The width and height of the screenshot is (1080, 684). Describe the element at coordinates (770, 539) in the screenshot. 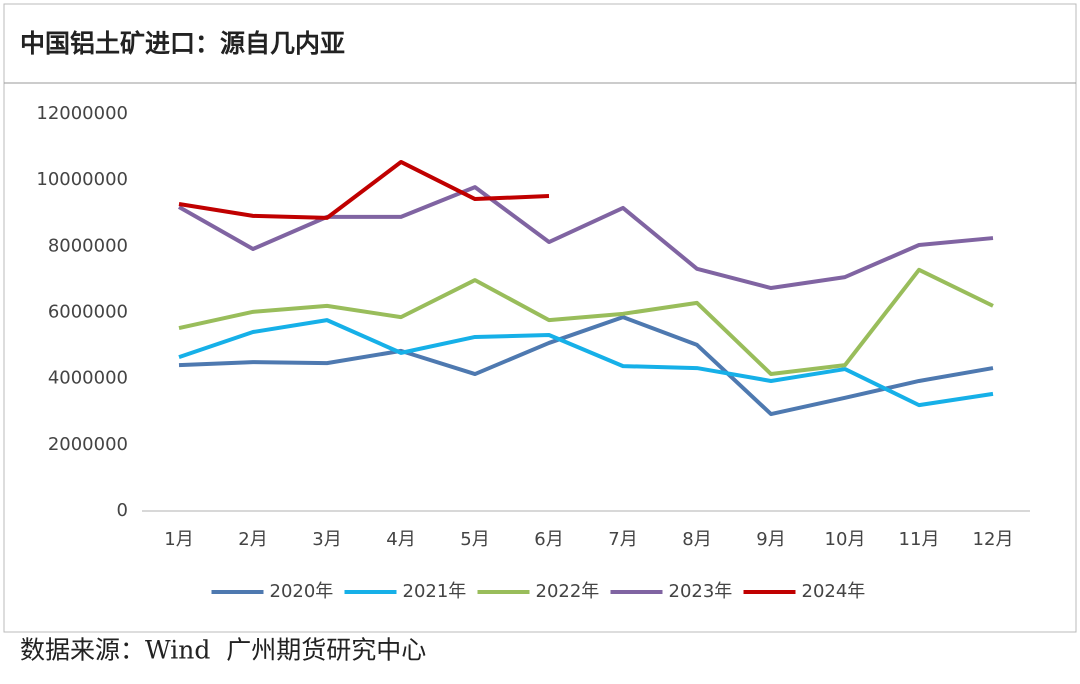

I see `x-tick-label: 9月` at that location.